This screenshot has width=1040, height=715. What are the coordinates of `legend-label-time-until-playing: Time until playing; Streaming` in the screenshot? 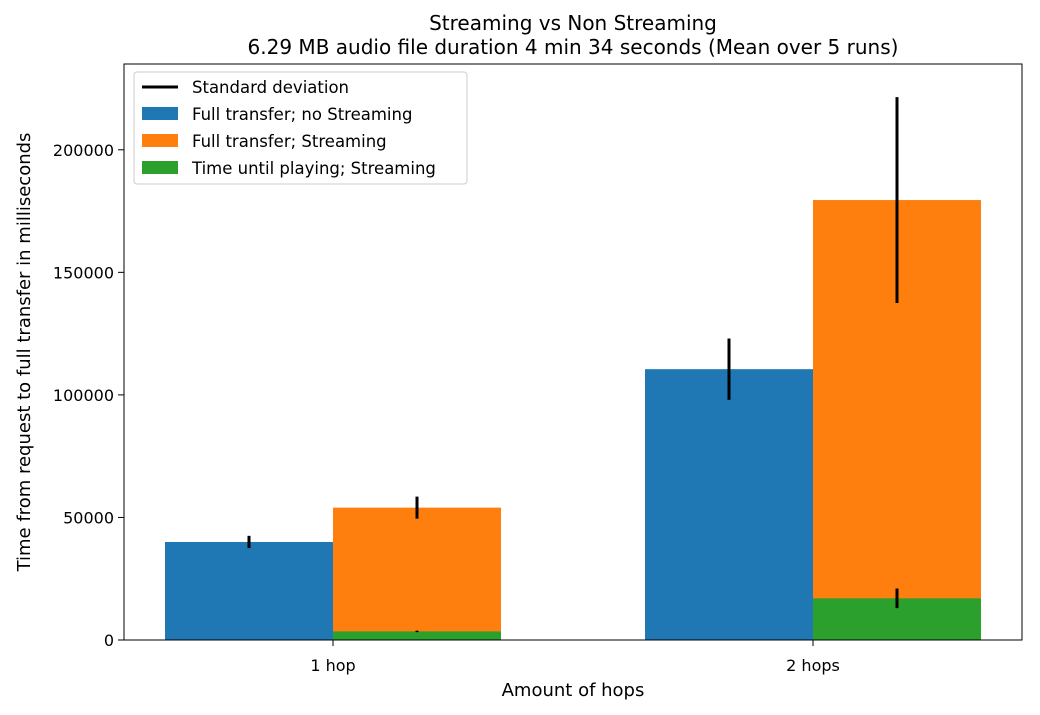 It's located at (313, 168).